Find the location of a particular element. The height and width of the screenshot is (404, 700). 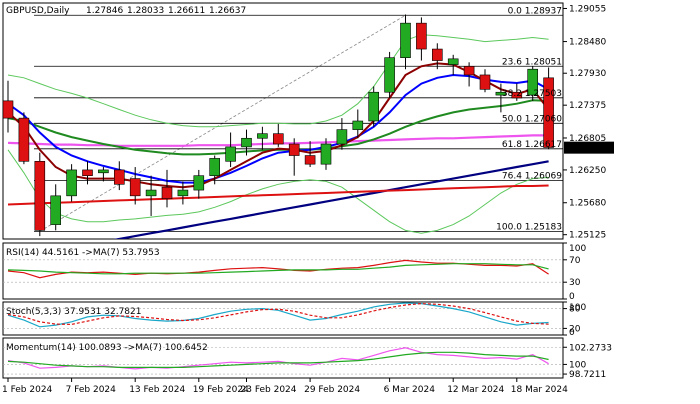

momentum-pane: Momentum(14) 100.0893 ->MA(7) 100.6452 is located at coordinates (283, 358).